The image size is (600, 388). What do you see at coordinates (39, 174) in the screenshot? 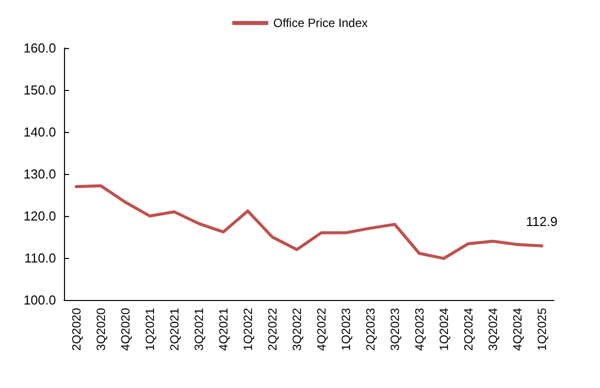
I see `y-tick-label: 130.0` at bounding box center [39, 174].